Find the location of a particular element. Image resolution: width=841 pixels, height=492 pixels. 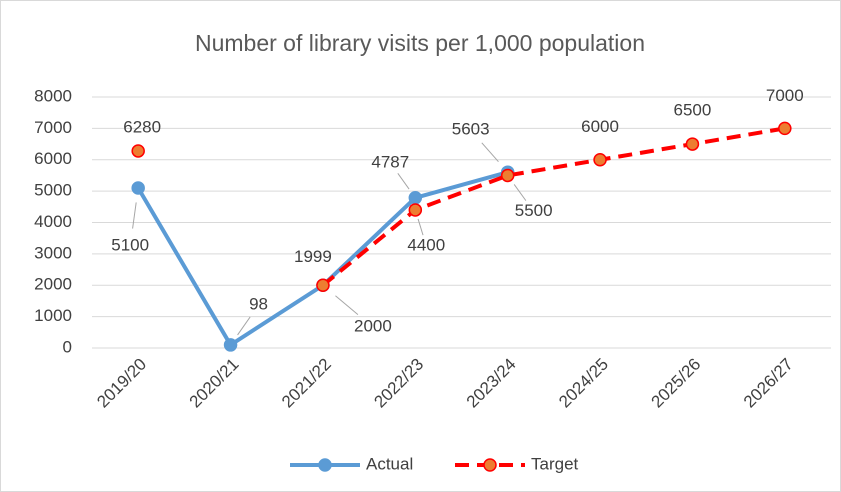

data-label: 5500 is located at coordinates (534, 210).